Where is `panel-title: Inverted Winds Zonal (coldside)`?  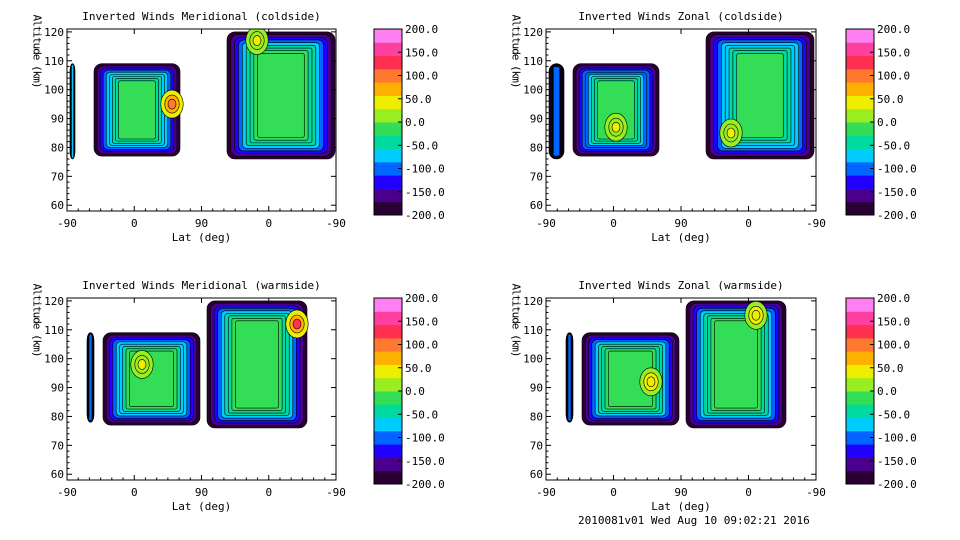
panel-title: Inverted Winds Zonal (coldside) is located at coordinates (680, 16).